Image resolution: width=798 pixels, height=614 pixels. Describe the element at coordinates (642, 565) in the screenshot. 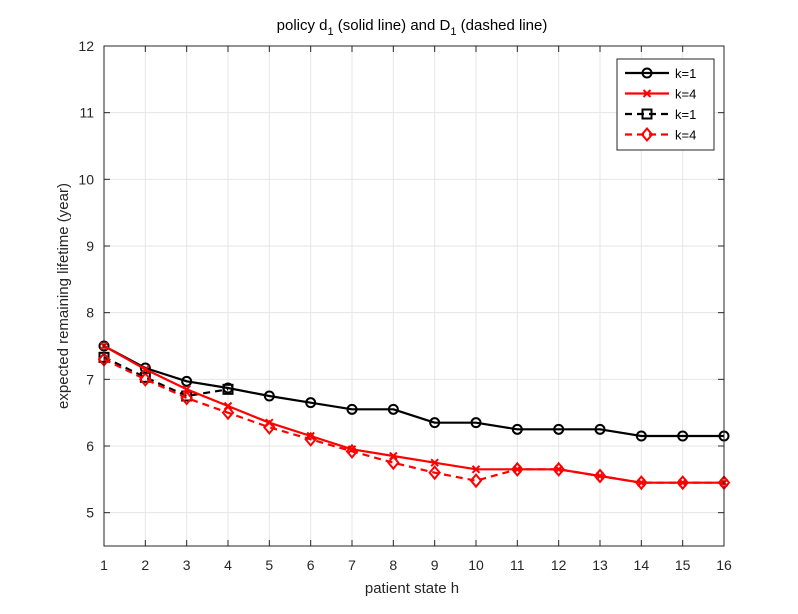

I see `x-tick-label: 14` at that location.